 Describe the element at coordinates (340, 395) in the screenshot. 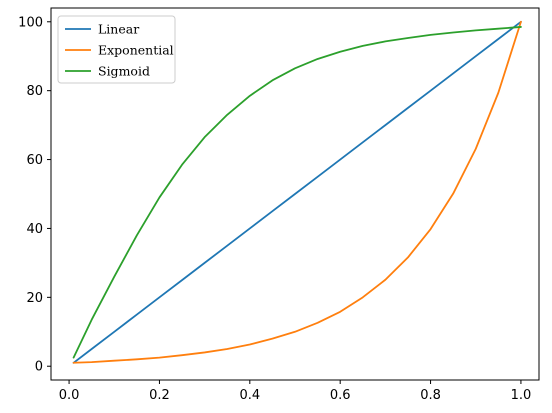

I see `x-tick-label: 0.6` at that location.